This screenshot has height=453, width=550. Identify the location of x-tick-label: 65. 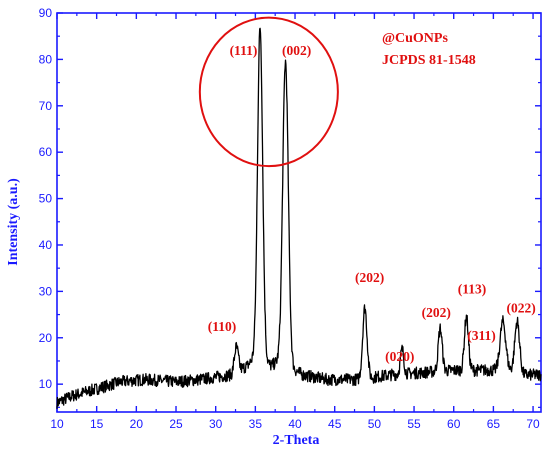
(494, 424).